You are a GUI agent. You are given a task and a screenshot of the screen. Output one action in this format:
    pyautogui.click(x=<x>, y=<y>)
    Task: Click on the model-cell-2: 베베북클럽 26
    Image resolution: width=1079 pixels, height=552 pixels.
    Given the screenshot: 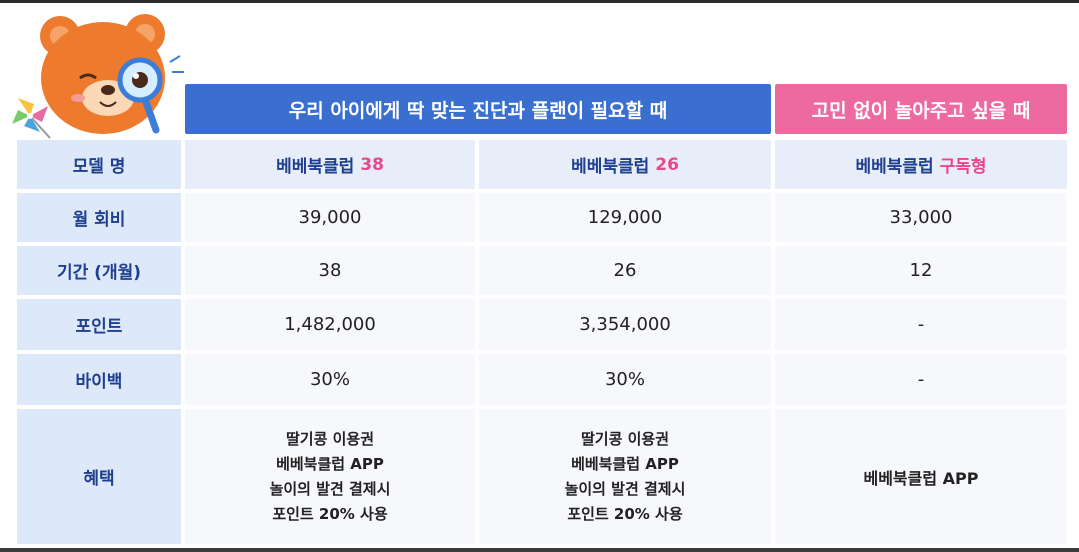 What is the action you would take?
    pyautogui.click(x=625, y=164)
    